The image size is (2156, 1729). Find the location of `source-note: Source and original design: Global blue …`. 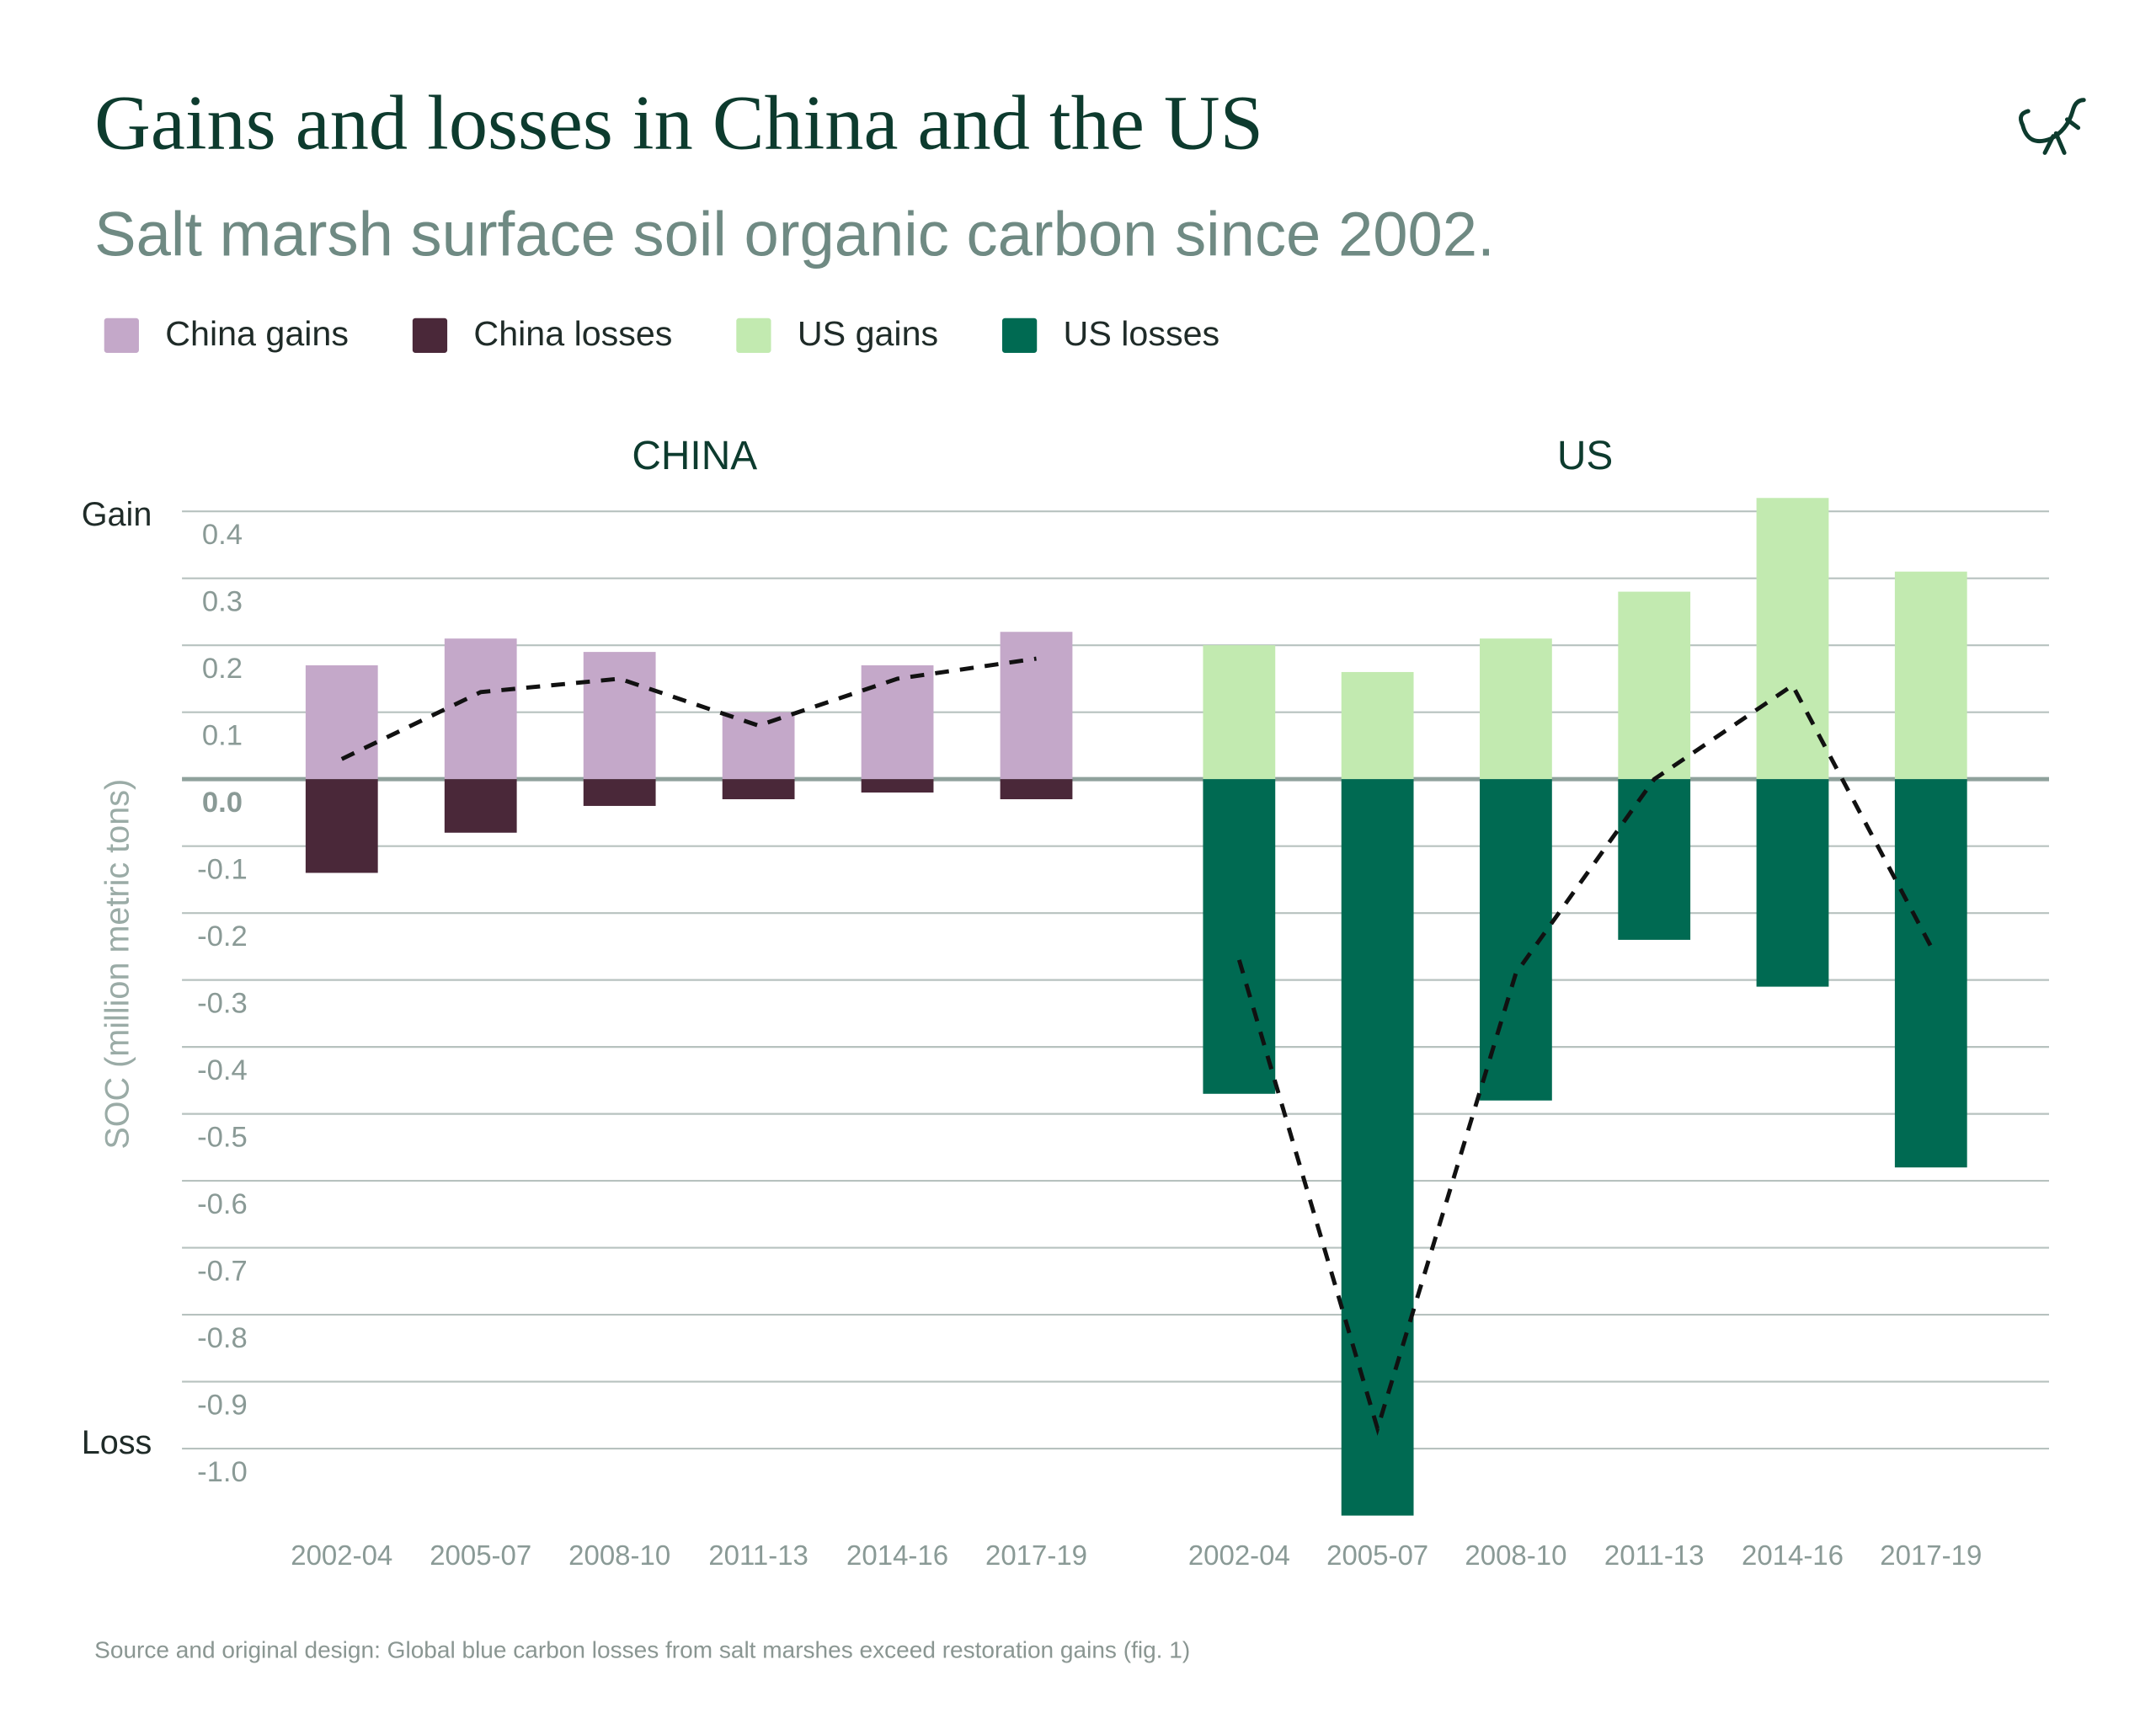

source-note: Source and original design: Global blue … is located at coordinates (642, 1650).